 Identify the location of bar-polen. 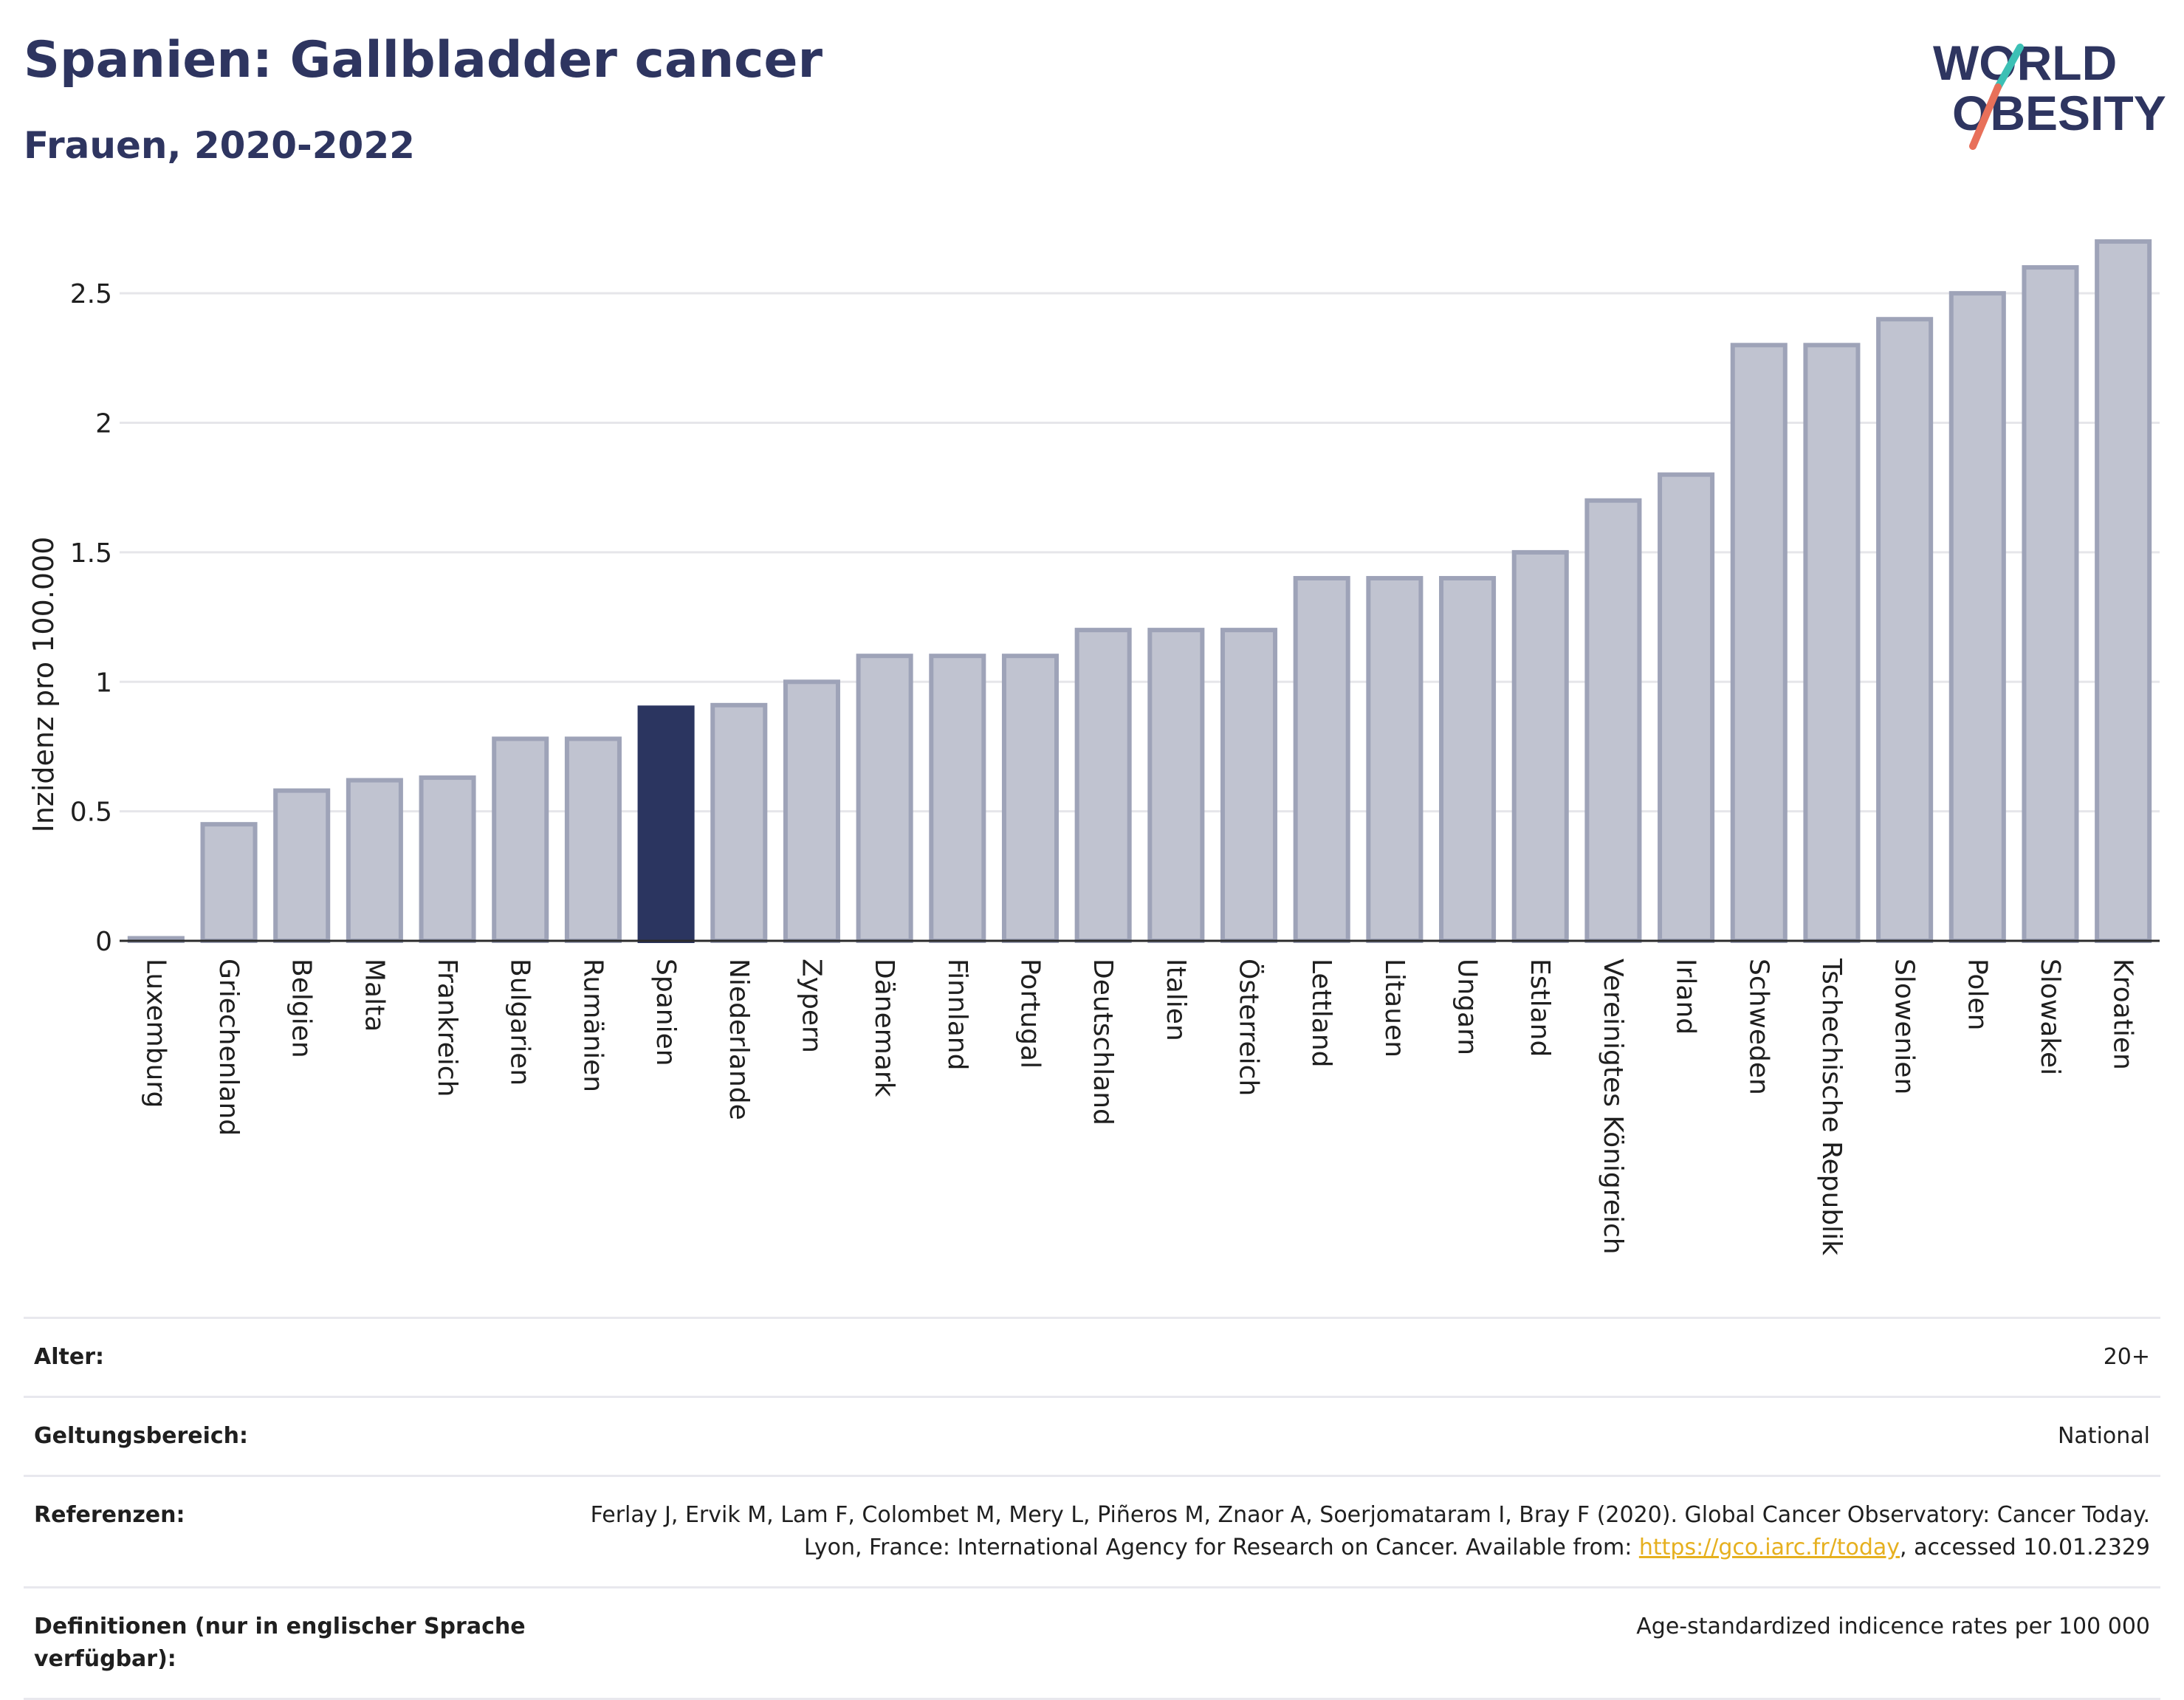
(1977, 617).